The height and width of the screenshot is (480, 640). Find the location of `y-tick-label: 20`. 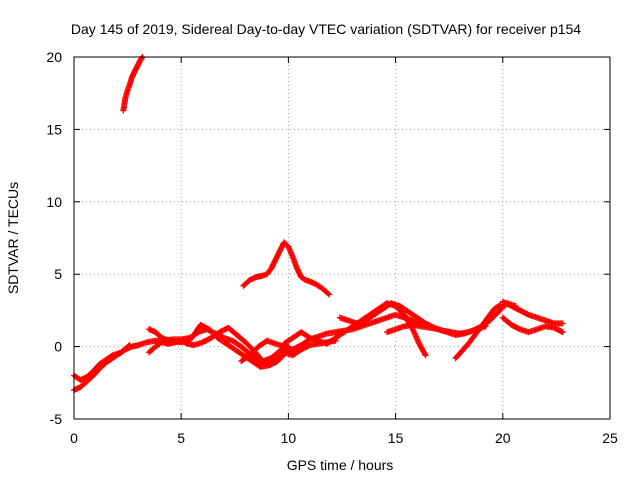

y-tick-label: 20 is located at coordinates (54, 57).